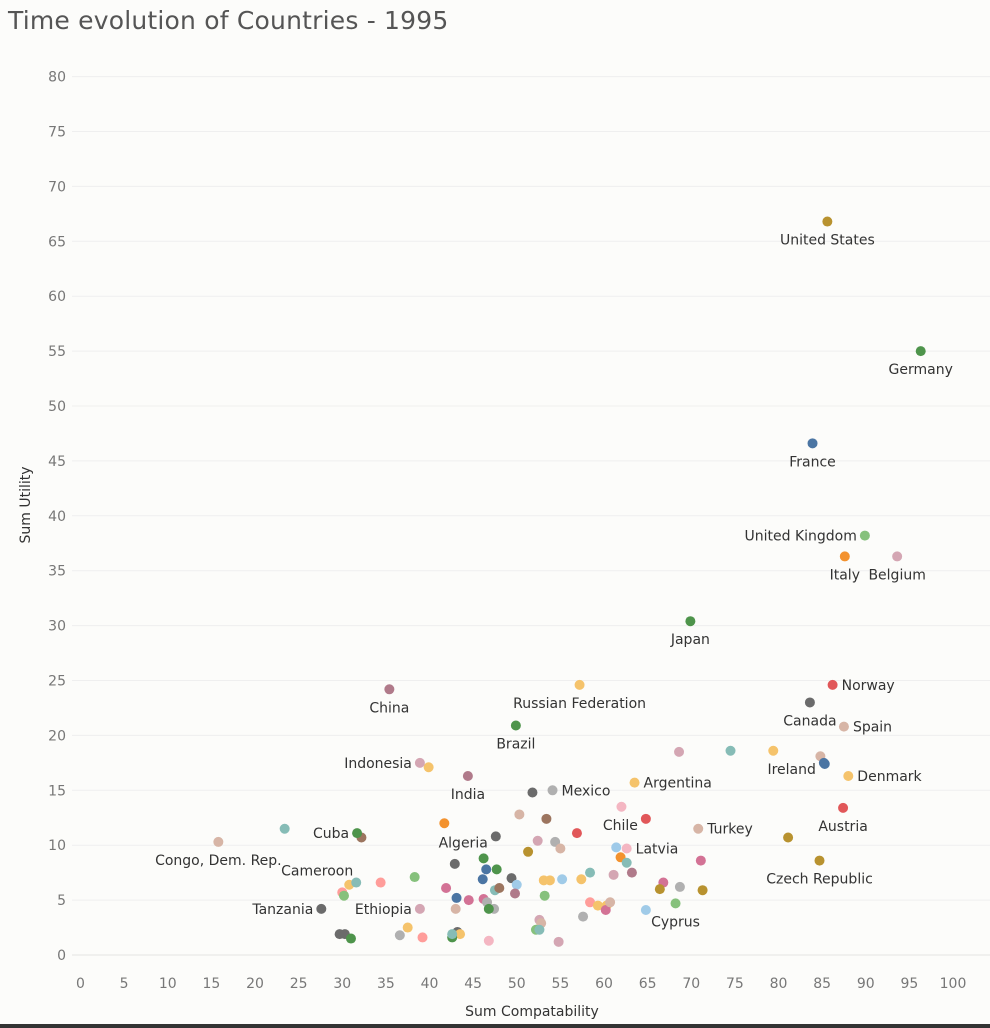 The height and width of the screenshot is (1028, 990). I want to click on y-tick-label: 70, so click(57, 187).